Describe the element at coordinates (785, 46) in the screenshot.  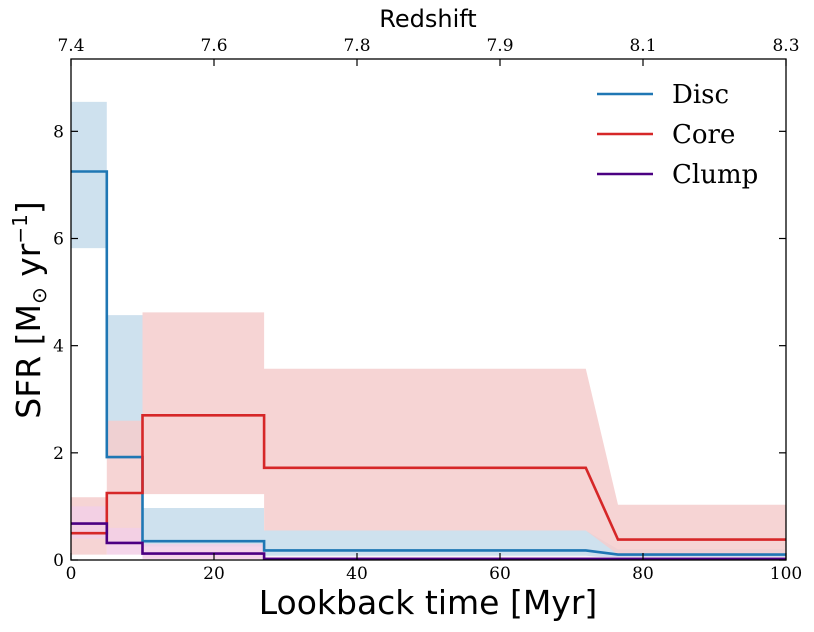
I see `top-tick-label: 8.3` at that location.